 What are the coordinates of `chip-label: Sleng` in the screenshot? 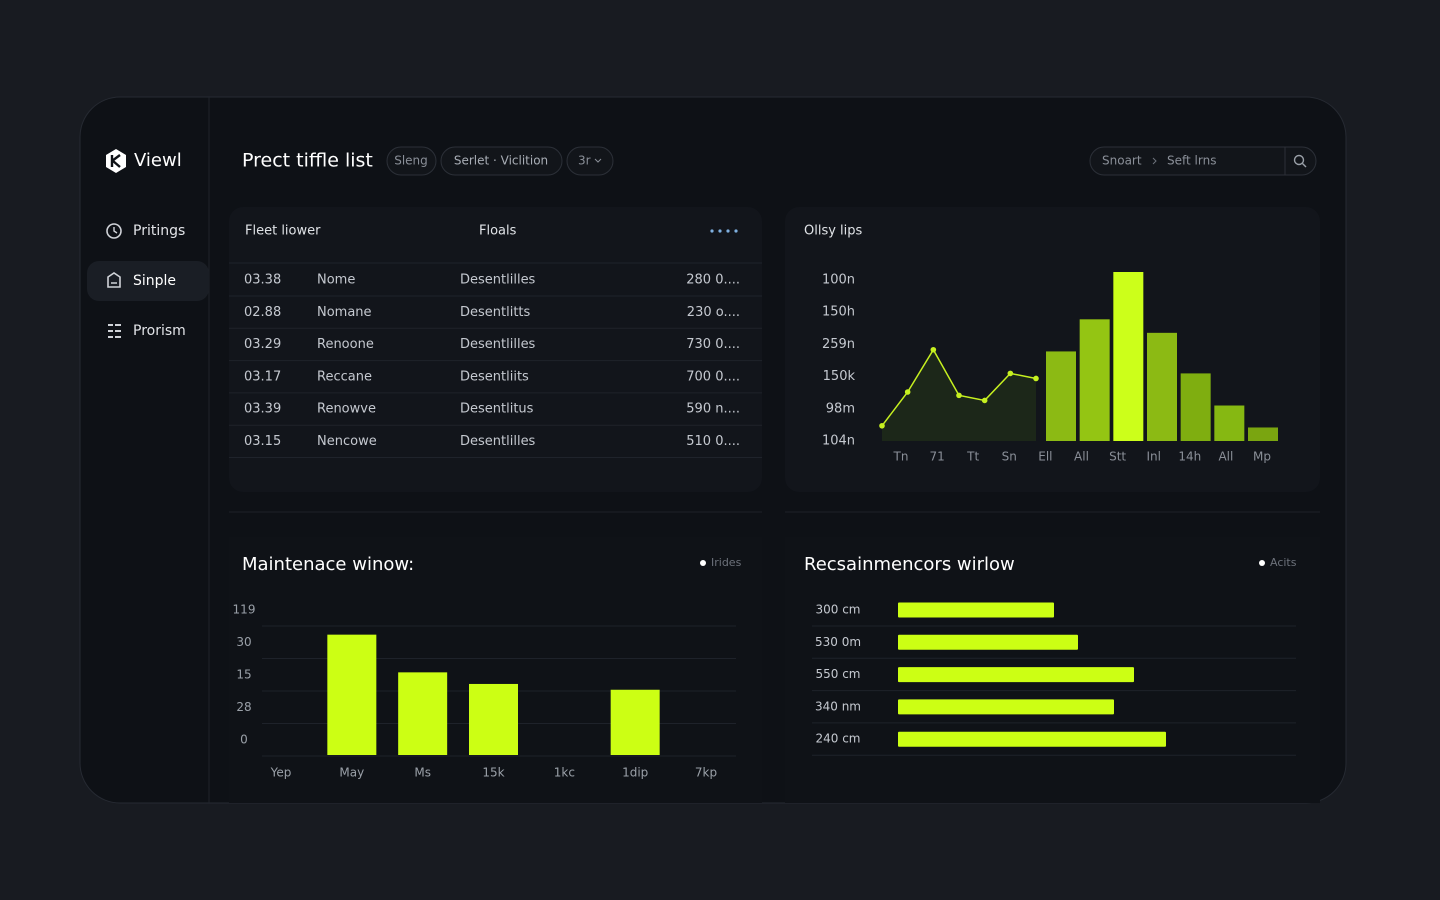 It's located at (411, 161).